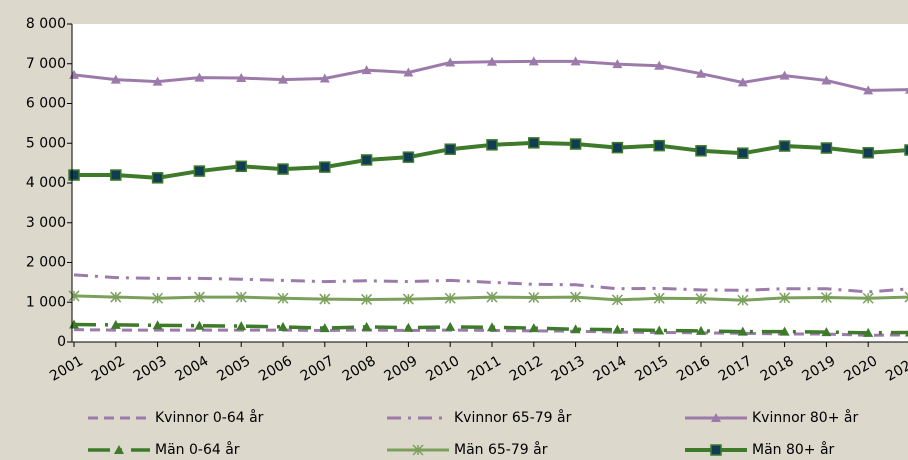 This screenshot has width=908, height=460. Describe the element at coordinates (46, 302) in the screenshot. I see `y-tick-label: 1 000` at that location.